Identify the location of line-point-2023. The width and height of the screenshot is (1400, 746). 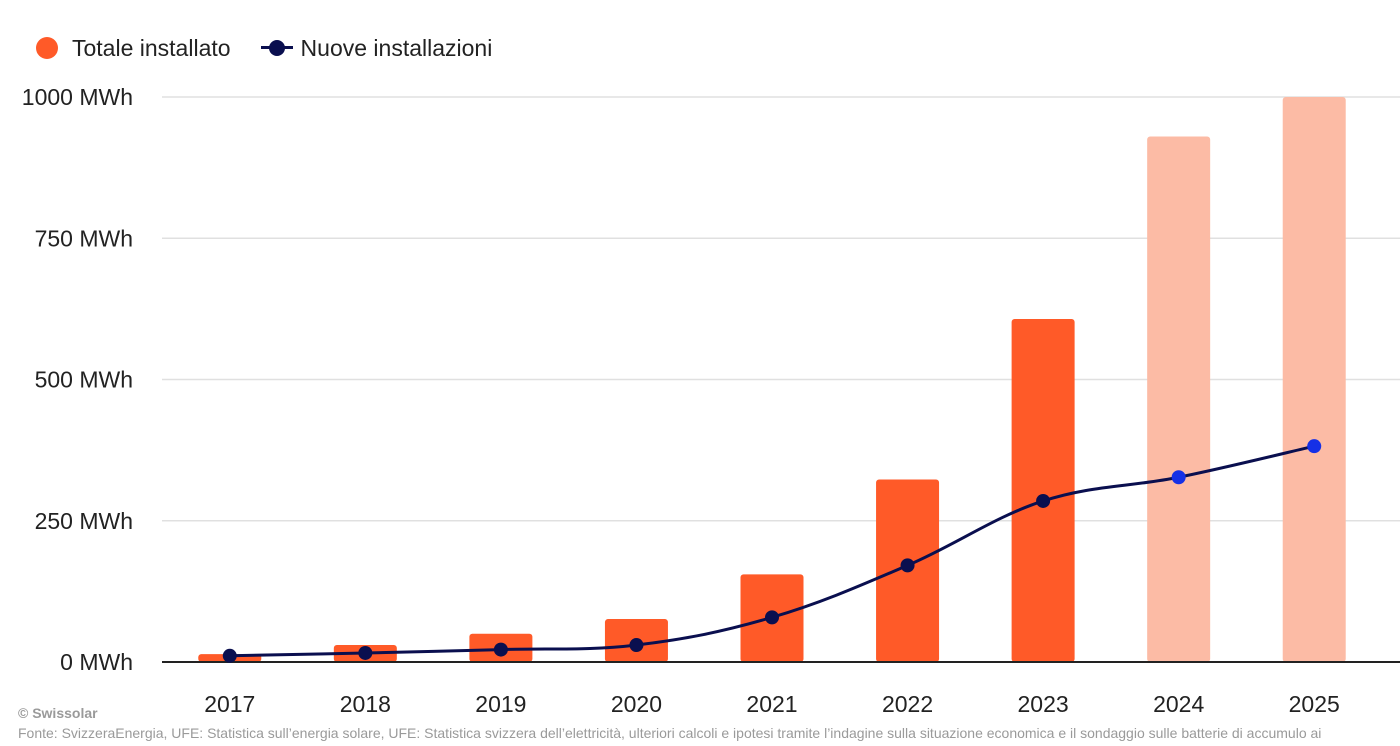
(1043, 500).